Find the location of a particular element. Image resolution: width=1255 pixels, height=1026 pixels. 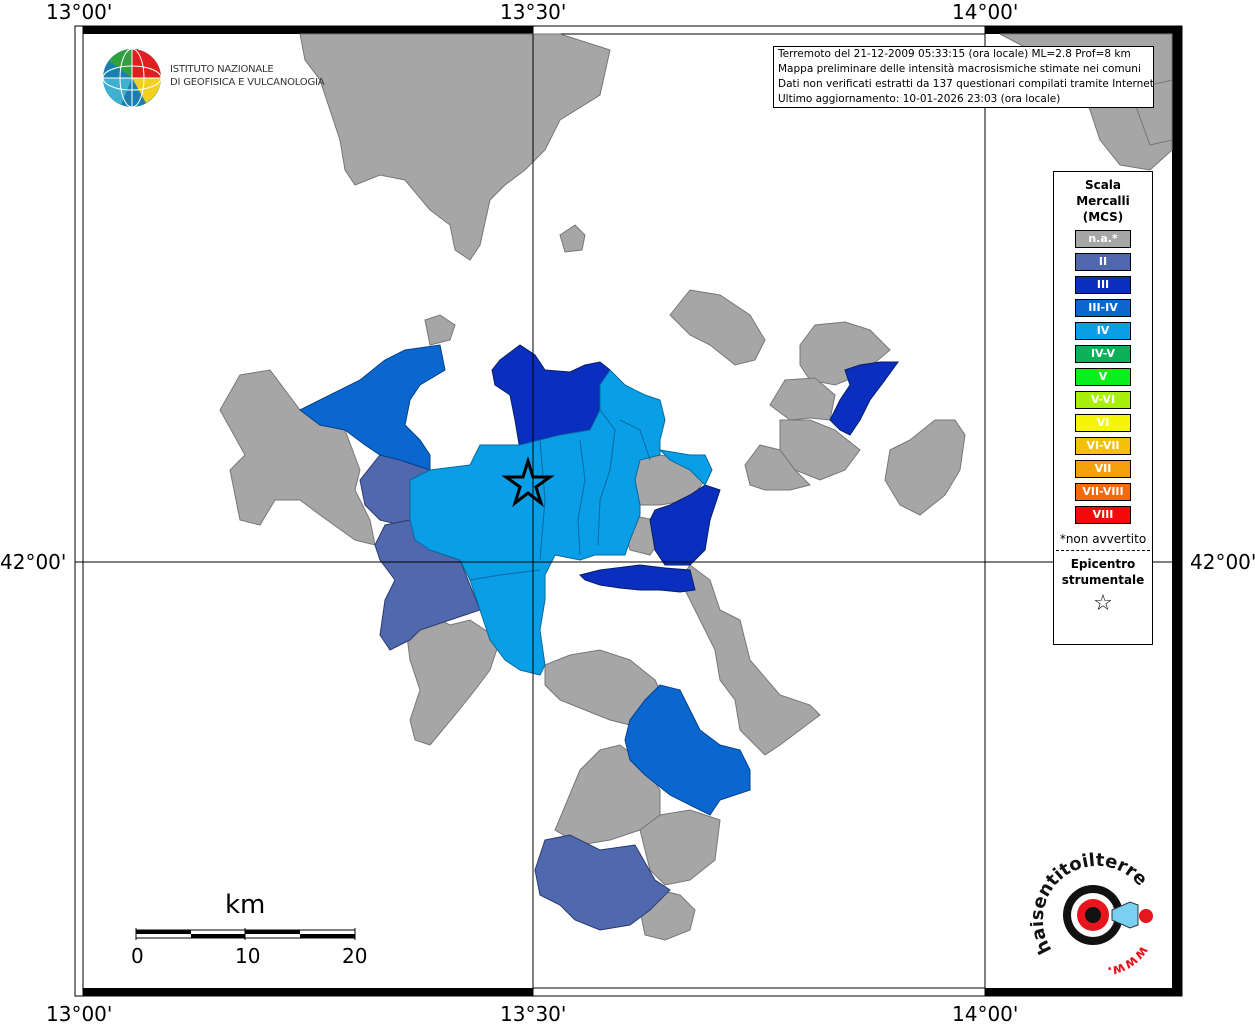

coord-top-1300: 13°00' is located at coordinates (79, 12).